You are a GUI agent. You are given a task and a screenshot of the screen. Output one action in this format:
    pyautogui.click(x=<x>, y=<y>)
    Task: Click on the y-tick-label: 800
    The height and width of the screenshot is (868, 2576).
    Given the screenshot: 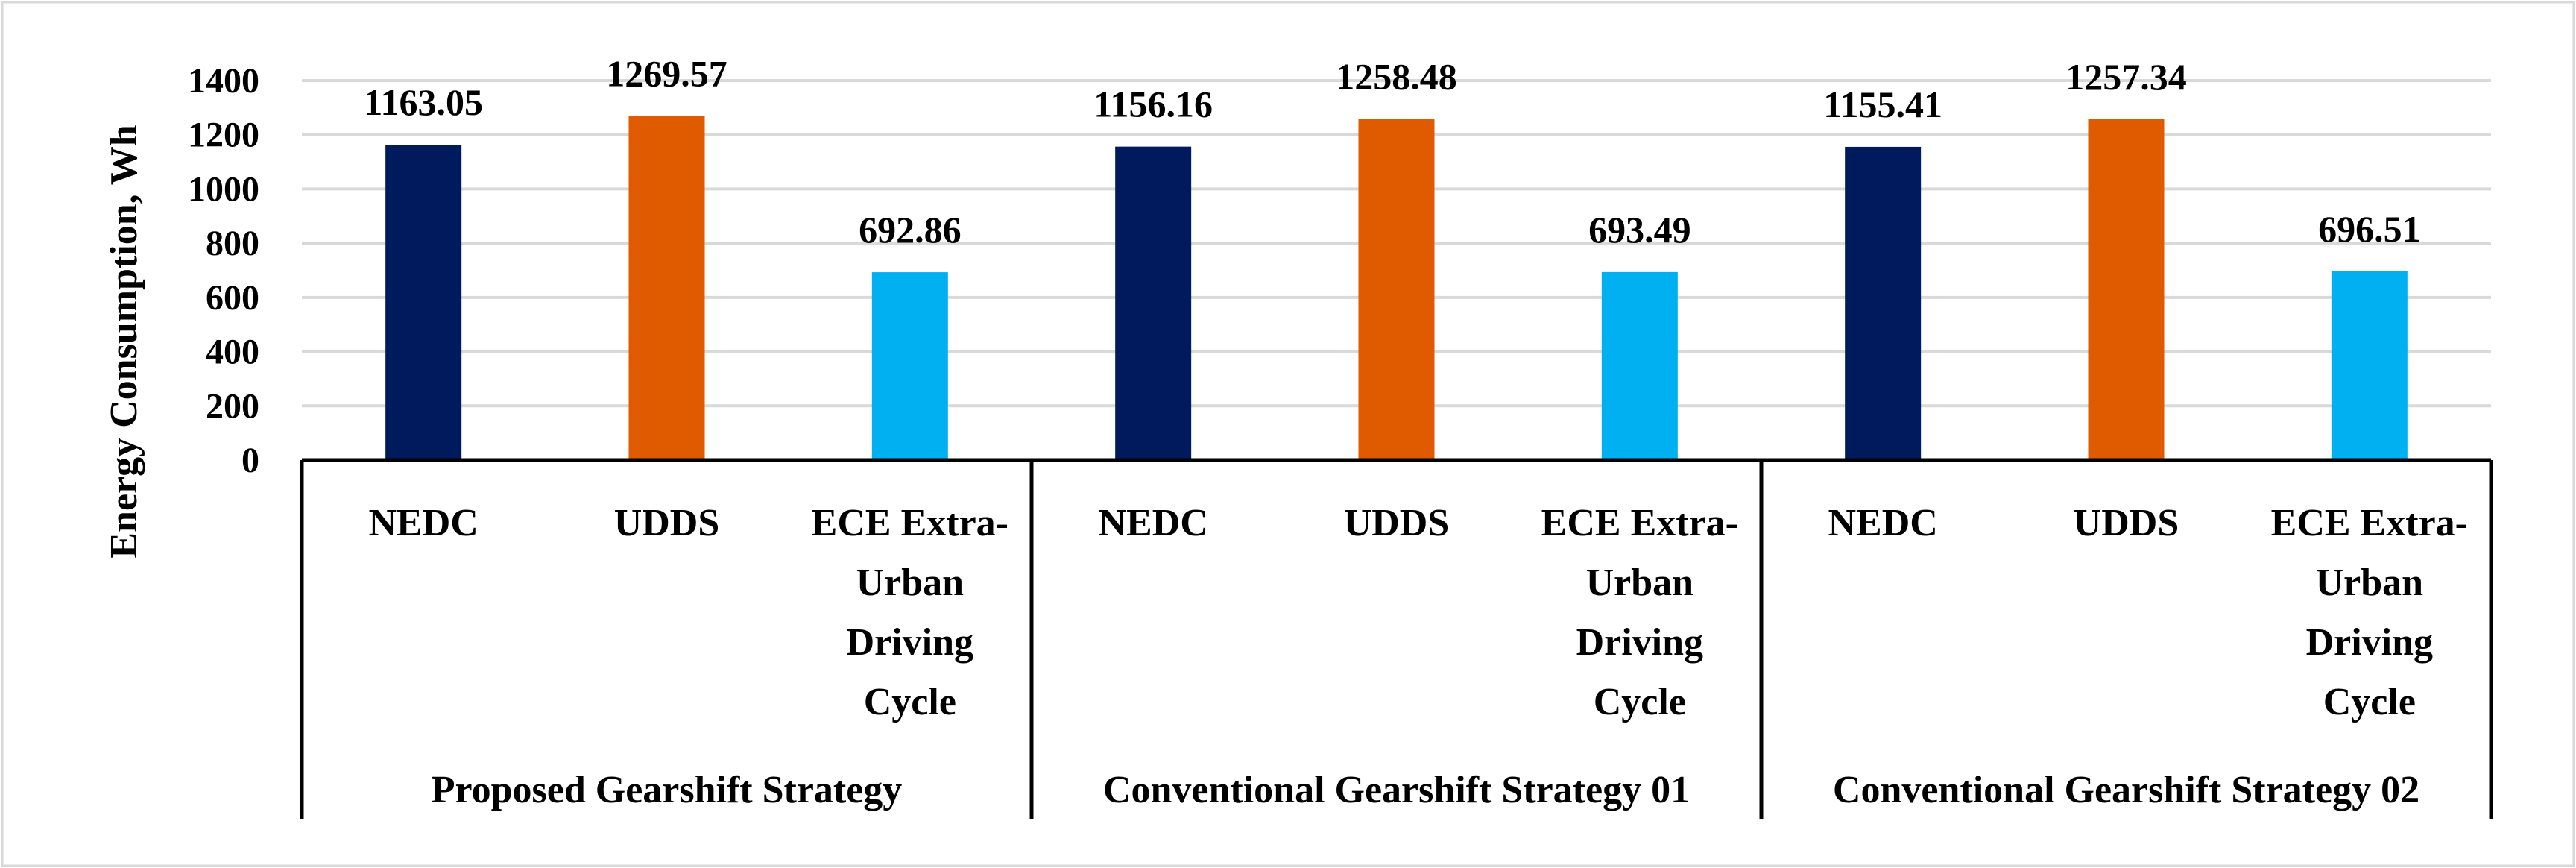 What is the action you would take?
    pyautogui.click(x=233, y=243)
    